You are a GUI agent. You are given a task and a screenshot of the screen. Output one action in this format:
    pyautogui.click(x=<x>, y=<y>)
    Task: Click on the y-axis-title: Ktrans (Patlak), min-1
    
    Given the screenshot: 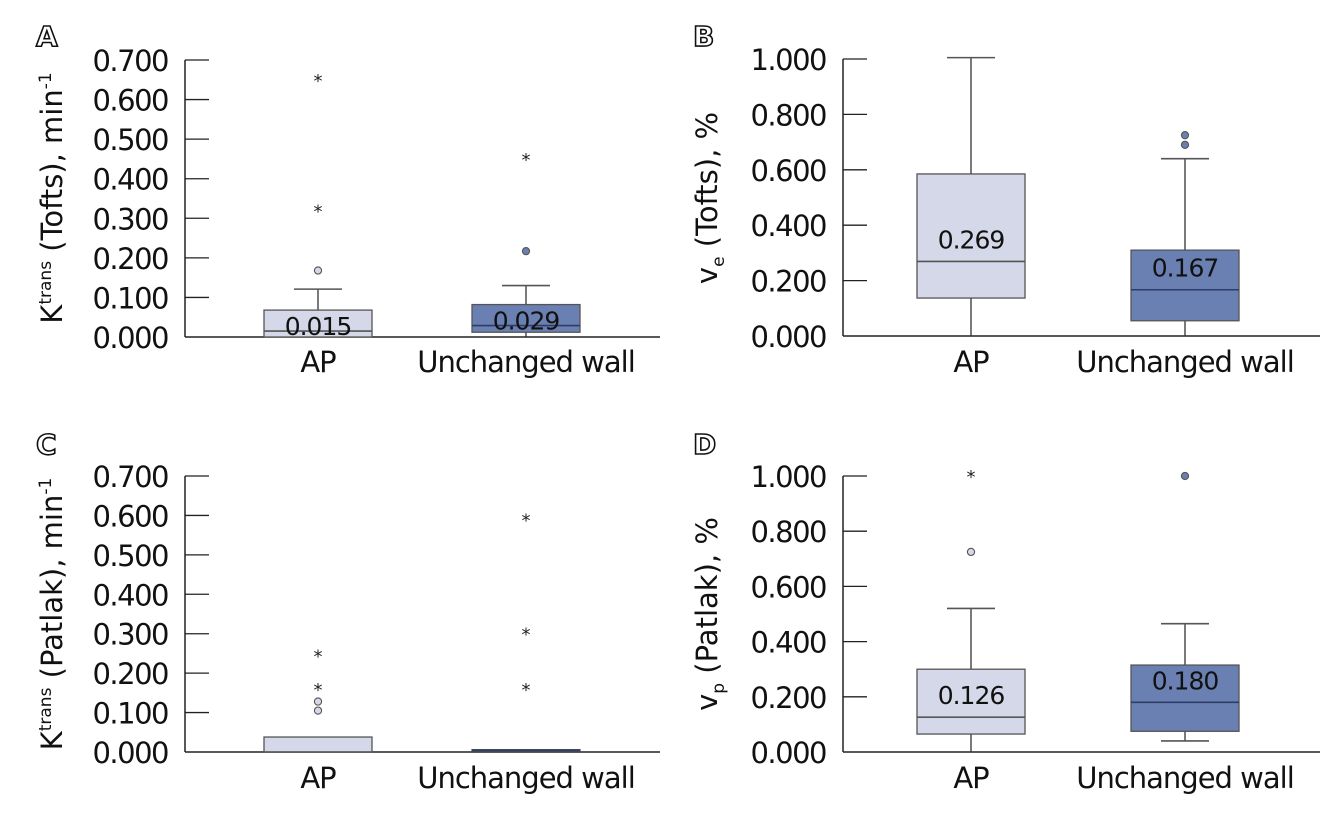 What is the action you would take?
    pyautogui.click(x=52, y=614)
    